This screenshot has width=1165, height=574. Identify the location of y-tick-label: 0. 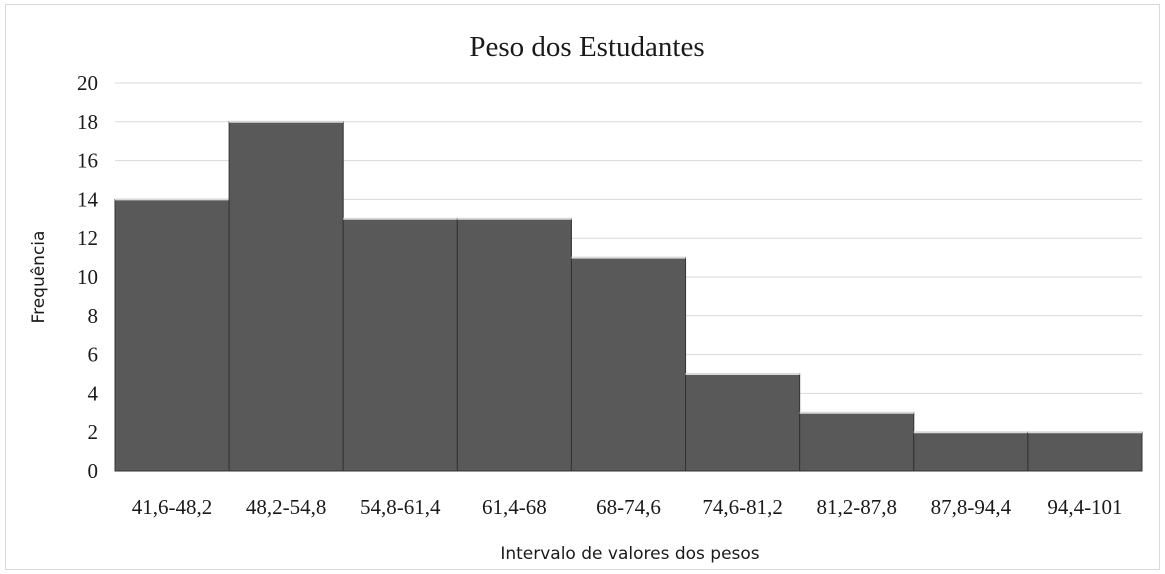
(93, 471).